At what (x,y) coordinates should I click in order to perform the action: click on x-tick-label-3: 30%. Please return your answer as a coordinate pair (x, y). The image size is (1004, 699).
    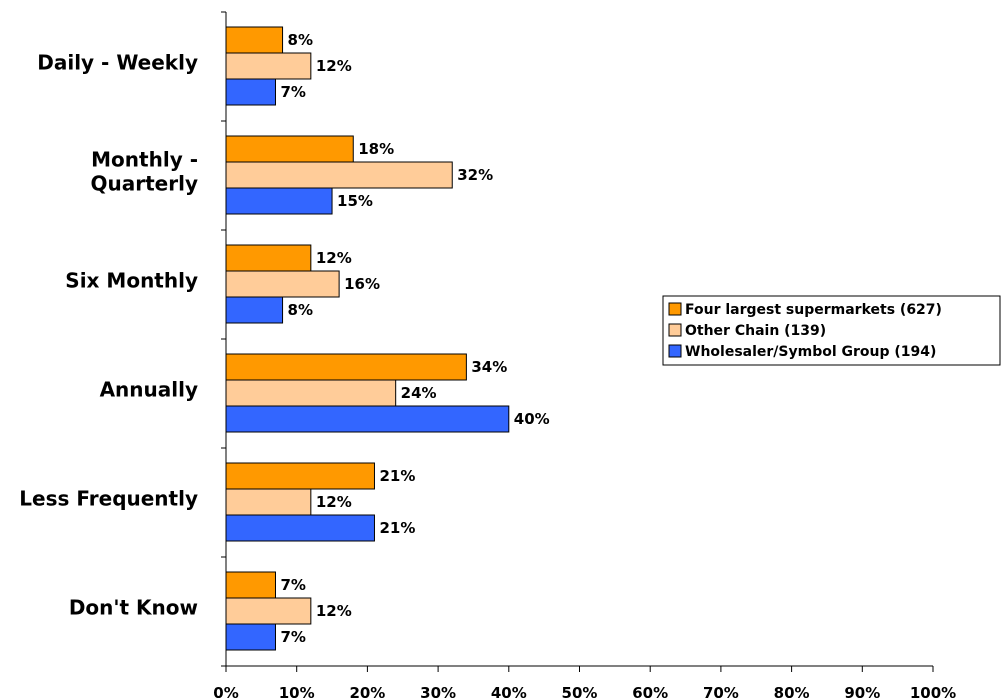
    Looking at the image, I should click on (438, 691).